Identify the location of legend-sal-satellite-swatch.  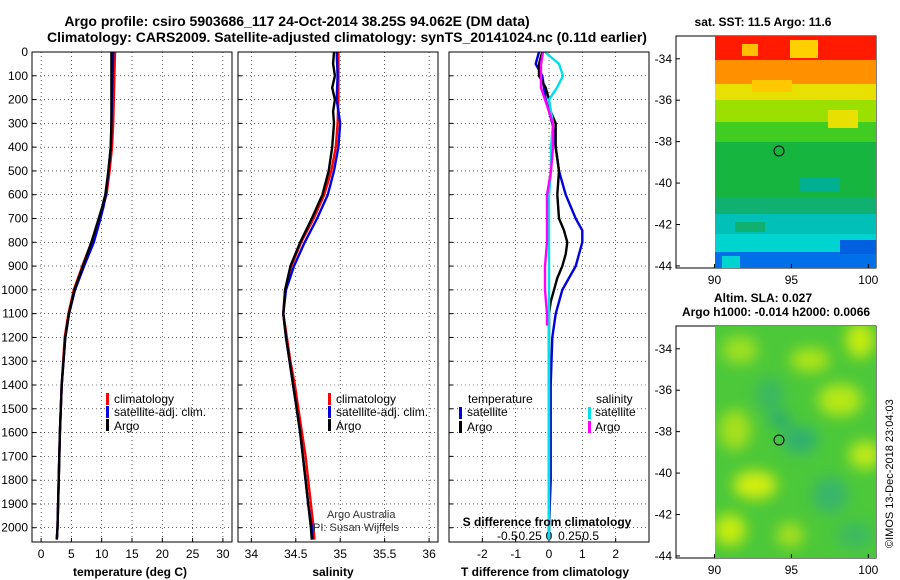
(589, 413).